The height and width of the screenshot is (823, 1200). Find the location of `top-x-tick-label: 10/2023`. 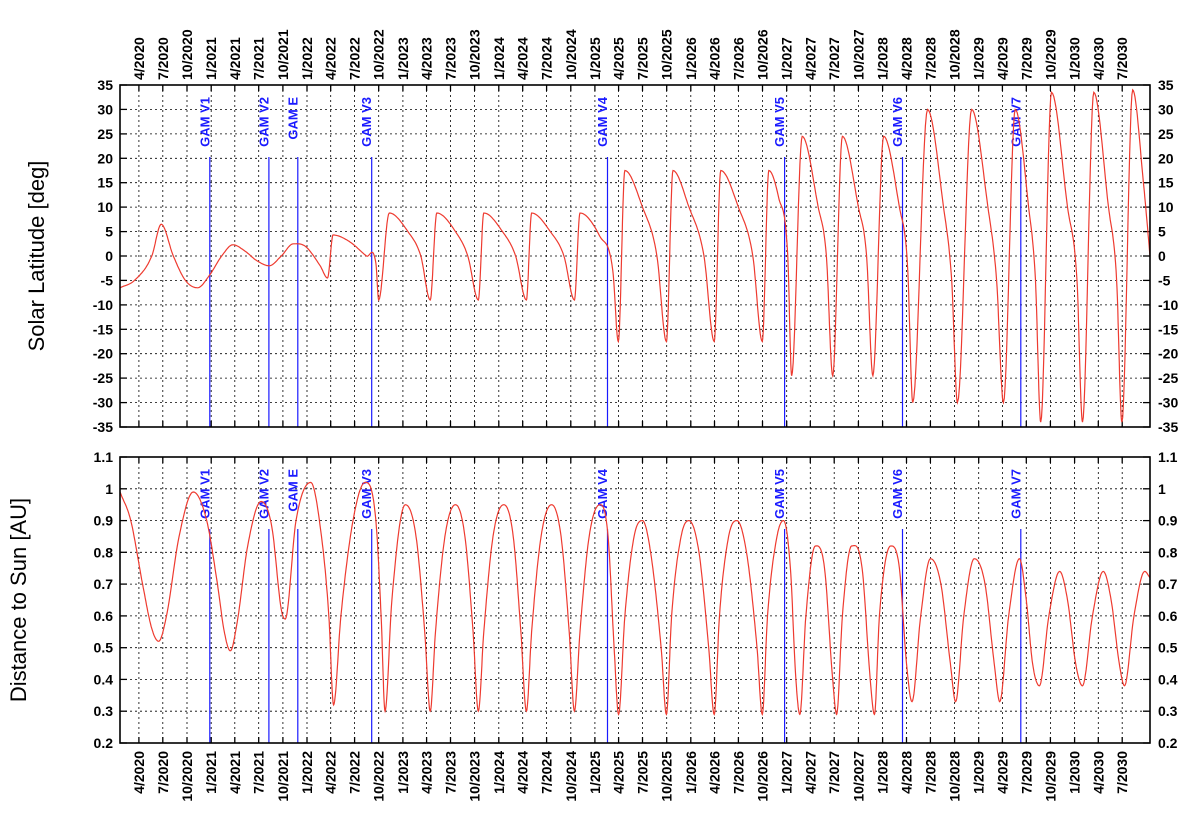

top-x-tick-label: 10/2023 is located at coordinates (475, 54).